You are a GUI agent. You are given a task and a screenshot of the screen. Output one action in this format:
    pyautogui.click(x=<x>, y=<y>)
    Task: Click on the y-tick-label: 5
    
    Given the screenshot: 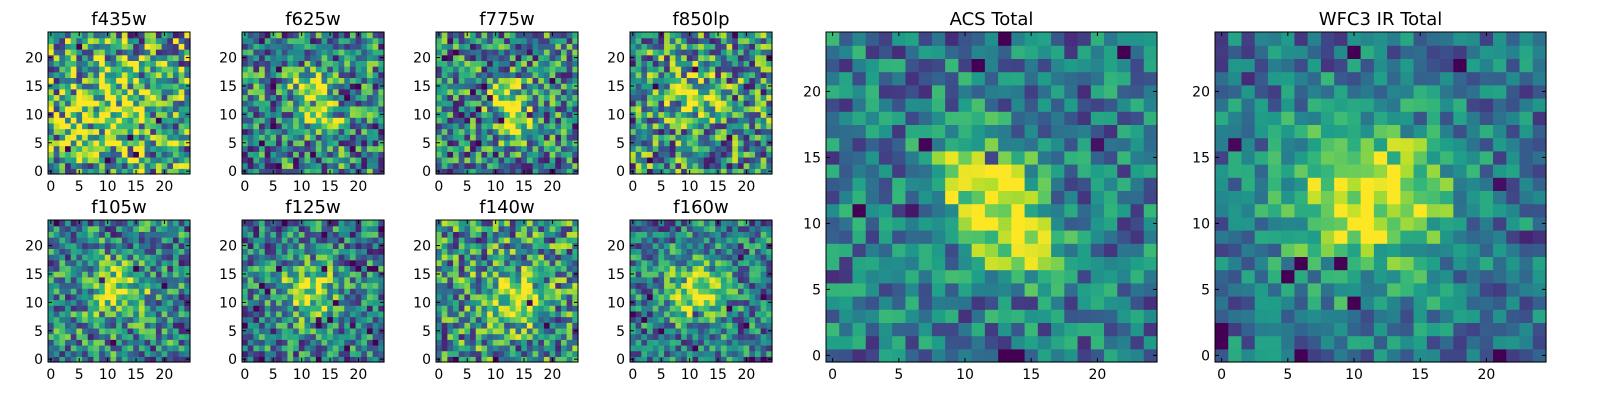 What is the action you would take?
    pyautogui.click(x=38, y=144)
    